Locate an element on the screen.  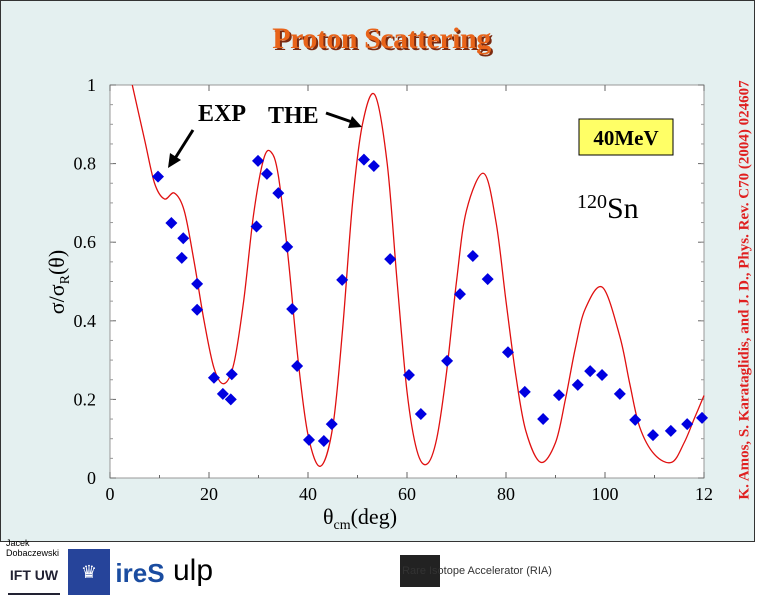
y-tick-label: 0.4 is located at coordinates (85, 321).